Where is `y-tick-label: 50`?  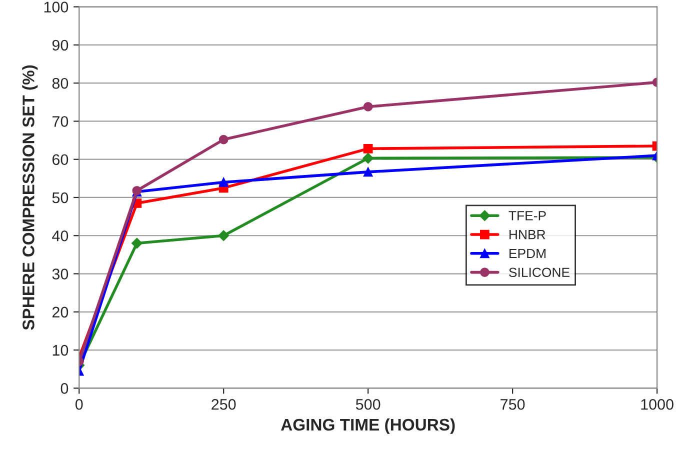 y-tick-label: 50 is located at coordinates (60, 198).